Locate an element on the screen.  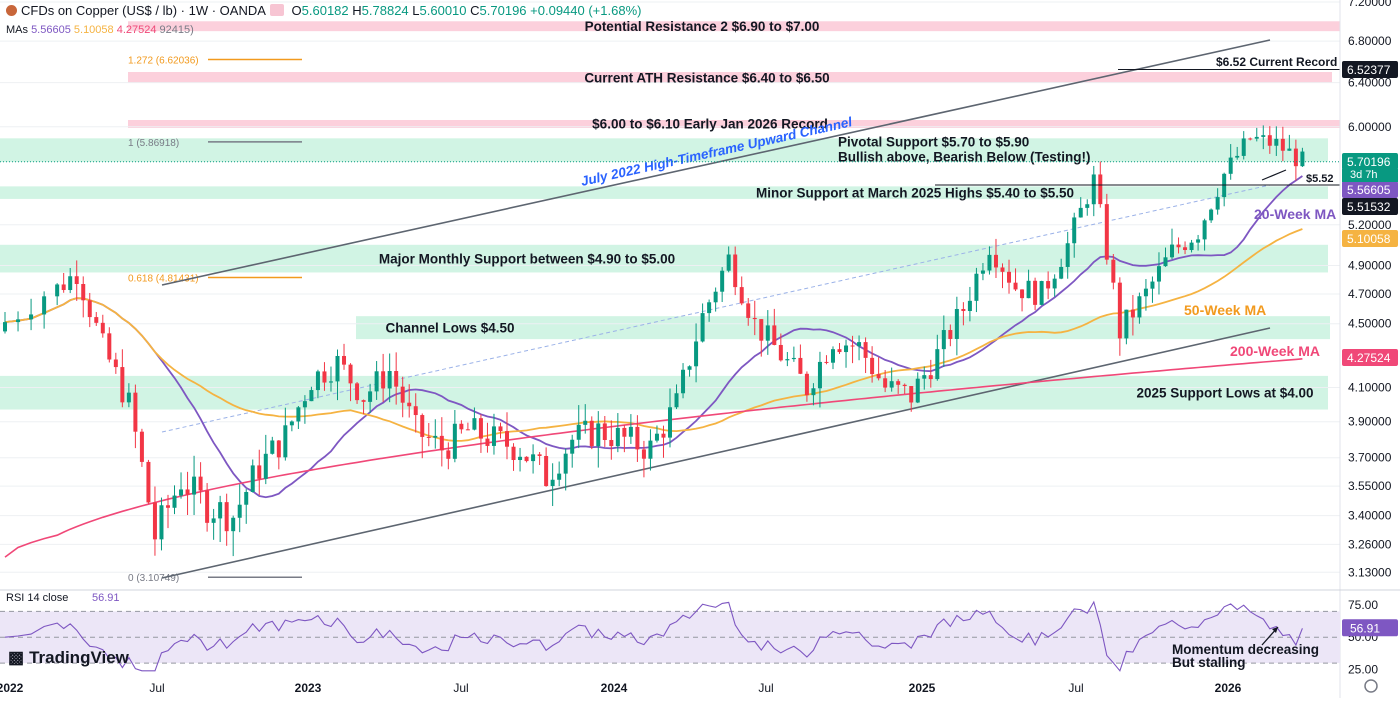
y-tick-label: 6.40000 is located at coordinates (1370, 83).